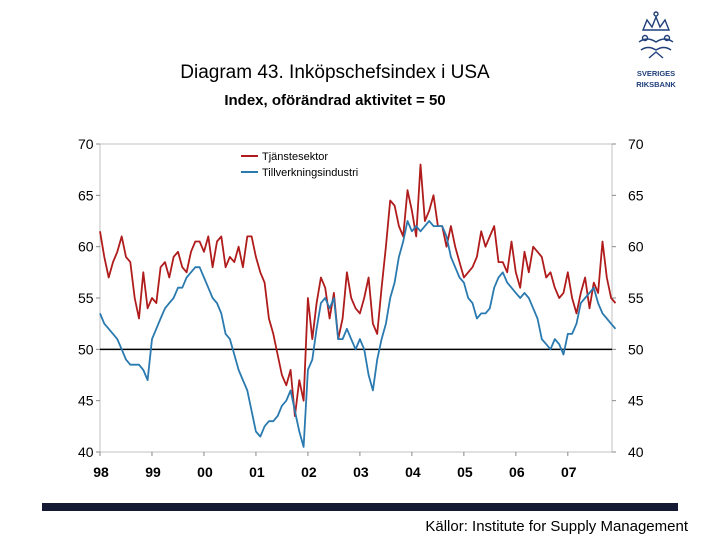  Describe the element at coordinates (636, 298) in the screenshot. I see `y-tick-label-right: 55` at that location.